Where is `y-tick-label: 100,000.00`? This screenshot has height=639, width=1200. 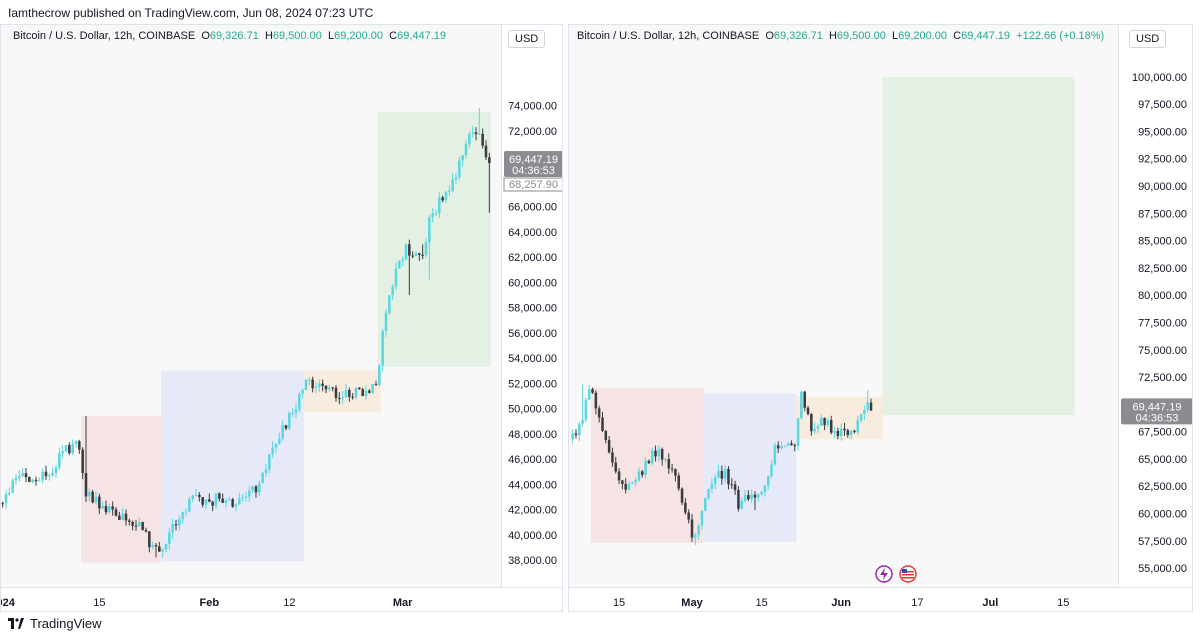 y-tick-label: 100,000.00 is located at coordinates (1159, 78).